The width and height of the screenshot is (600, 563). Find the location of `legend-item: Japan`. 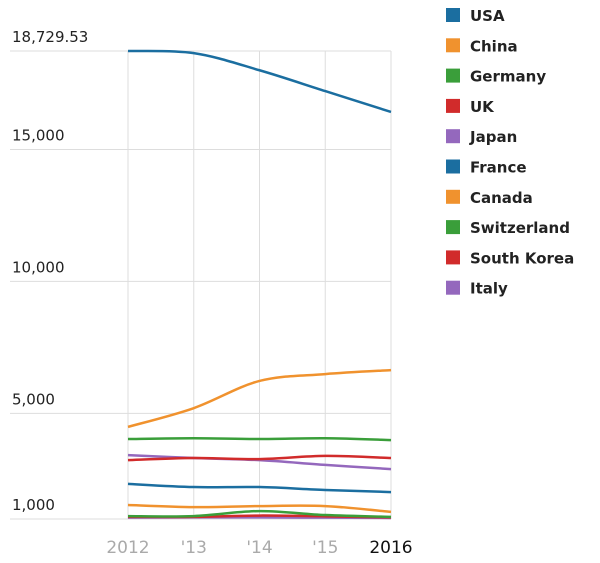

legend-item: Japan is located at coordinates (481, 137).